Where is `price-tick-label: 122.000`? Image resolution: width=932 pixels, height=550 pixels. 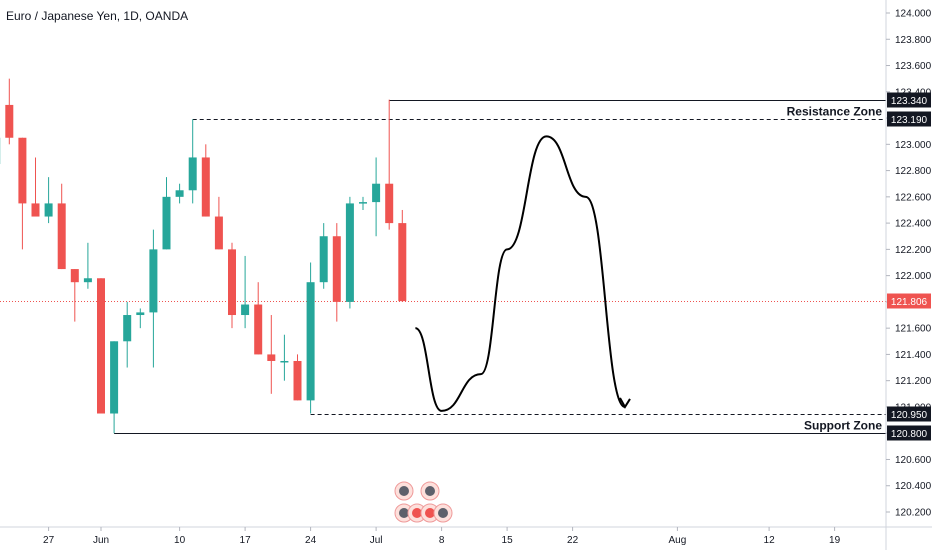
price-tick-label: 122.000 is located at coordinates (913, 276).